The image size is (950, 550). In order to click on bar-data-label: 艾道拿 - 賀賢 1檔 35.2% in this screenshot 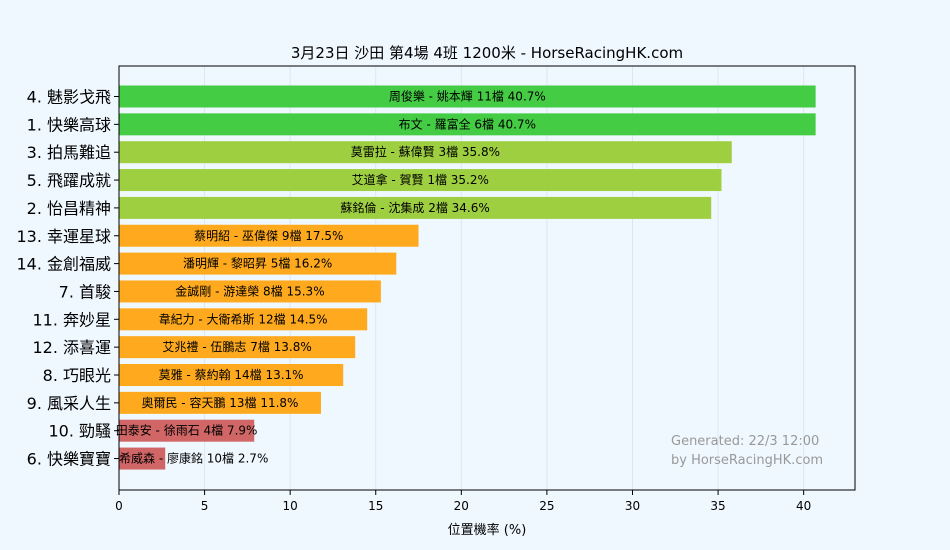, I will do `click(420, 179)`.